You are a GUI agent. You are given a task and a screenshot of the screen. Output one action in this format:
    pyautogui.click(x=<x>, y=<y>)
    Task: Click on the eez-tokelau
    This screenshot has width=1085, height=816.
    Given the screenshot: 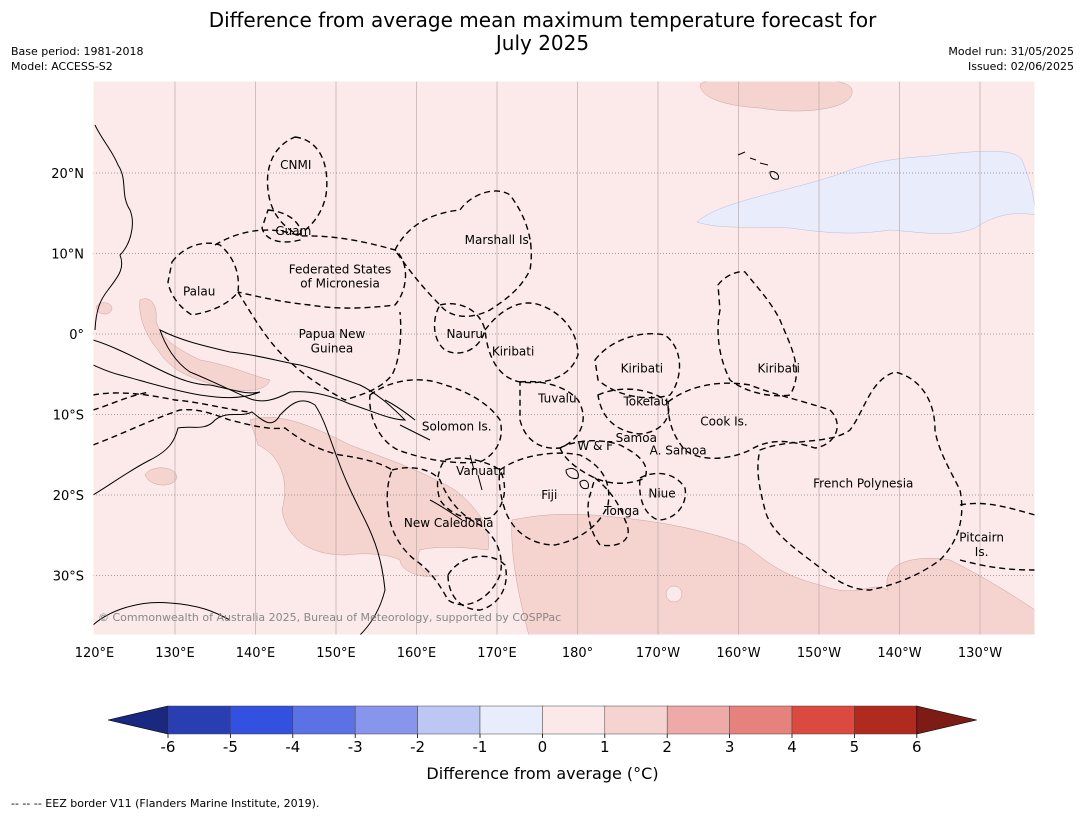 What is the action you would take?
    pyautogui.click(x=633, y=411)
    